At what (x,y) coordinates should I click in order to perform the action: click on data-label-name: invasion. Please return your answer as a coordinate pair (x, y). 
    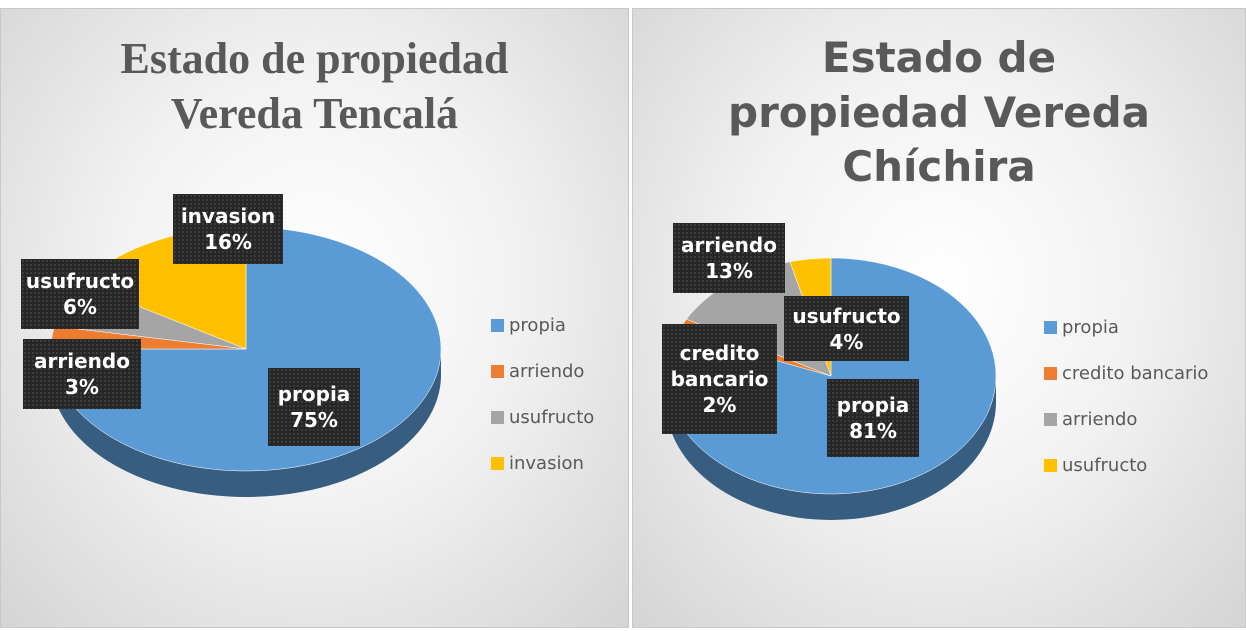
    Looking at the image, I should click on (228, 216).